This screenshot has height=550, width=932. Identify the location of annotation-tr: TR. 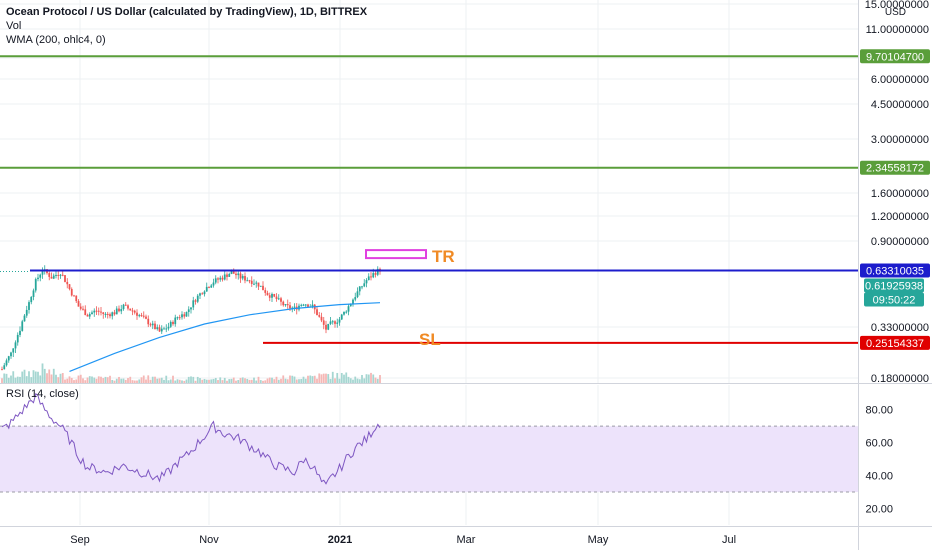
(443, 256).